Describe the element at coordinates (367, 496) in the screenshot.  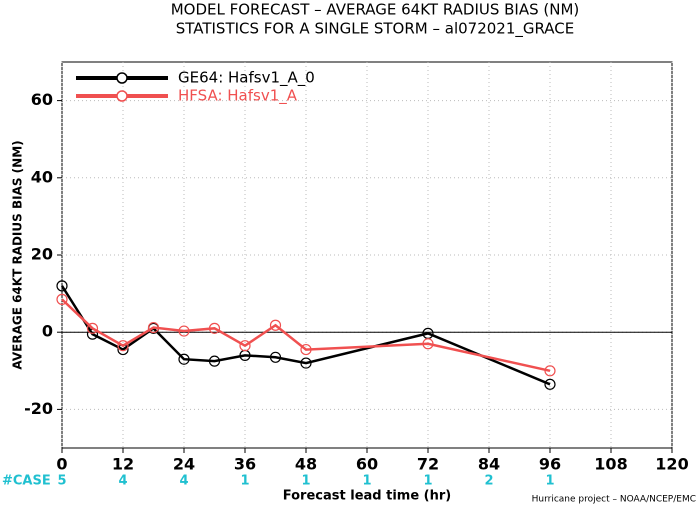
I see `x-axis-label: Forecast lead time (hr)` at that location.